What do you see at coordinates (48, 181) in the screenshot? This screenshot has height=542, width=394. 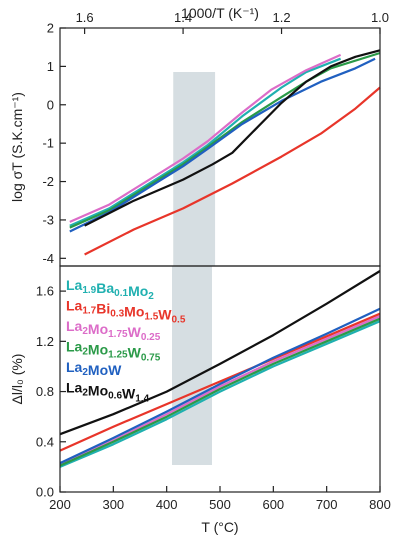 I see `y-tick-label-0-2: -2` at bounding box center [48, 181].